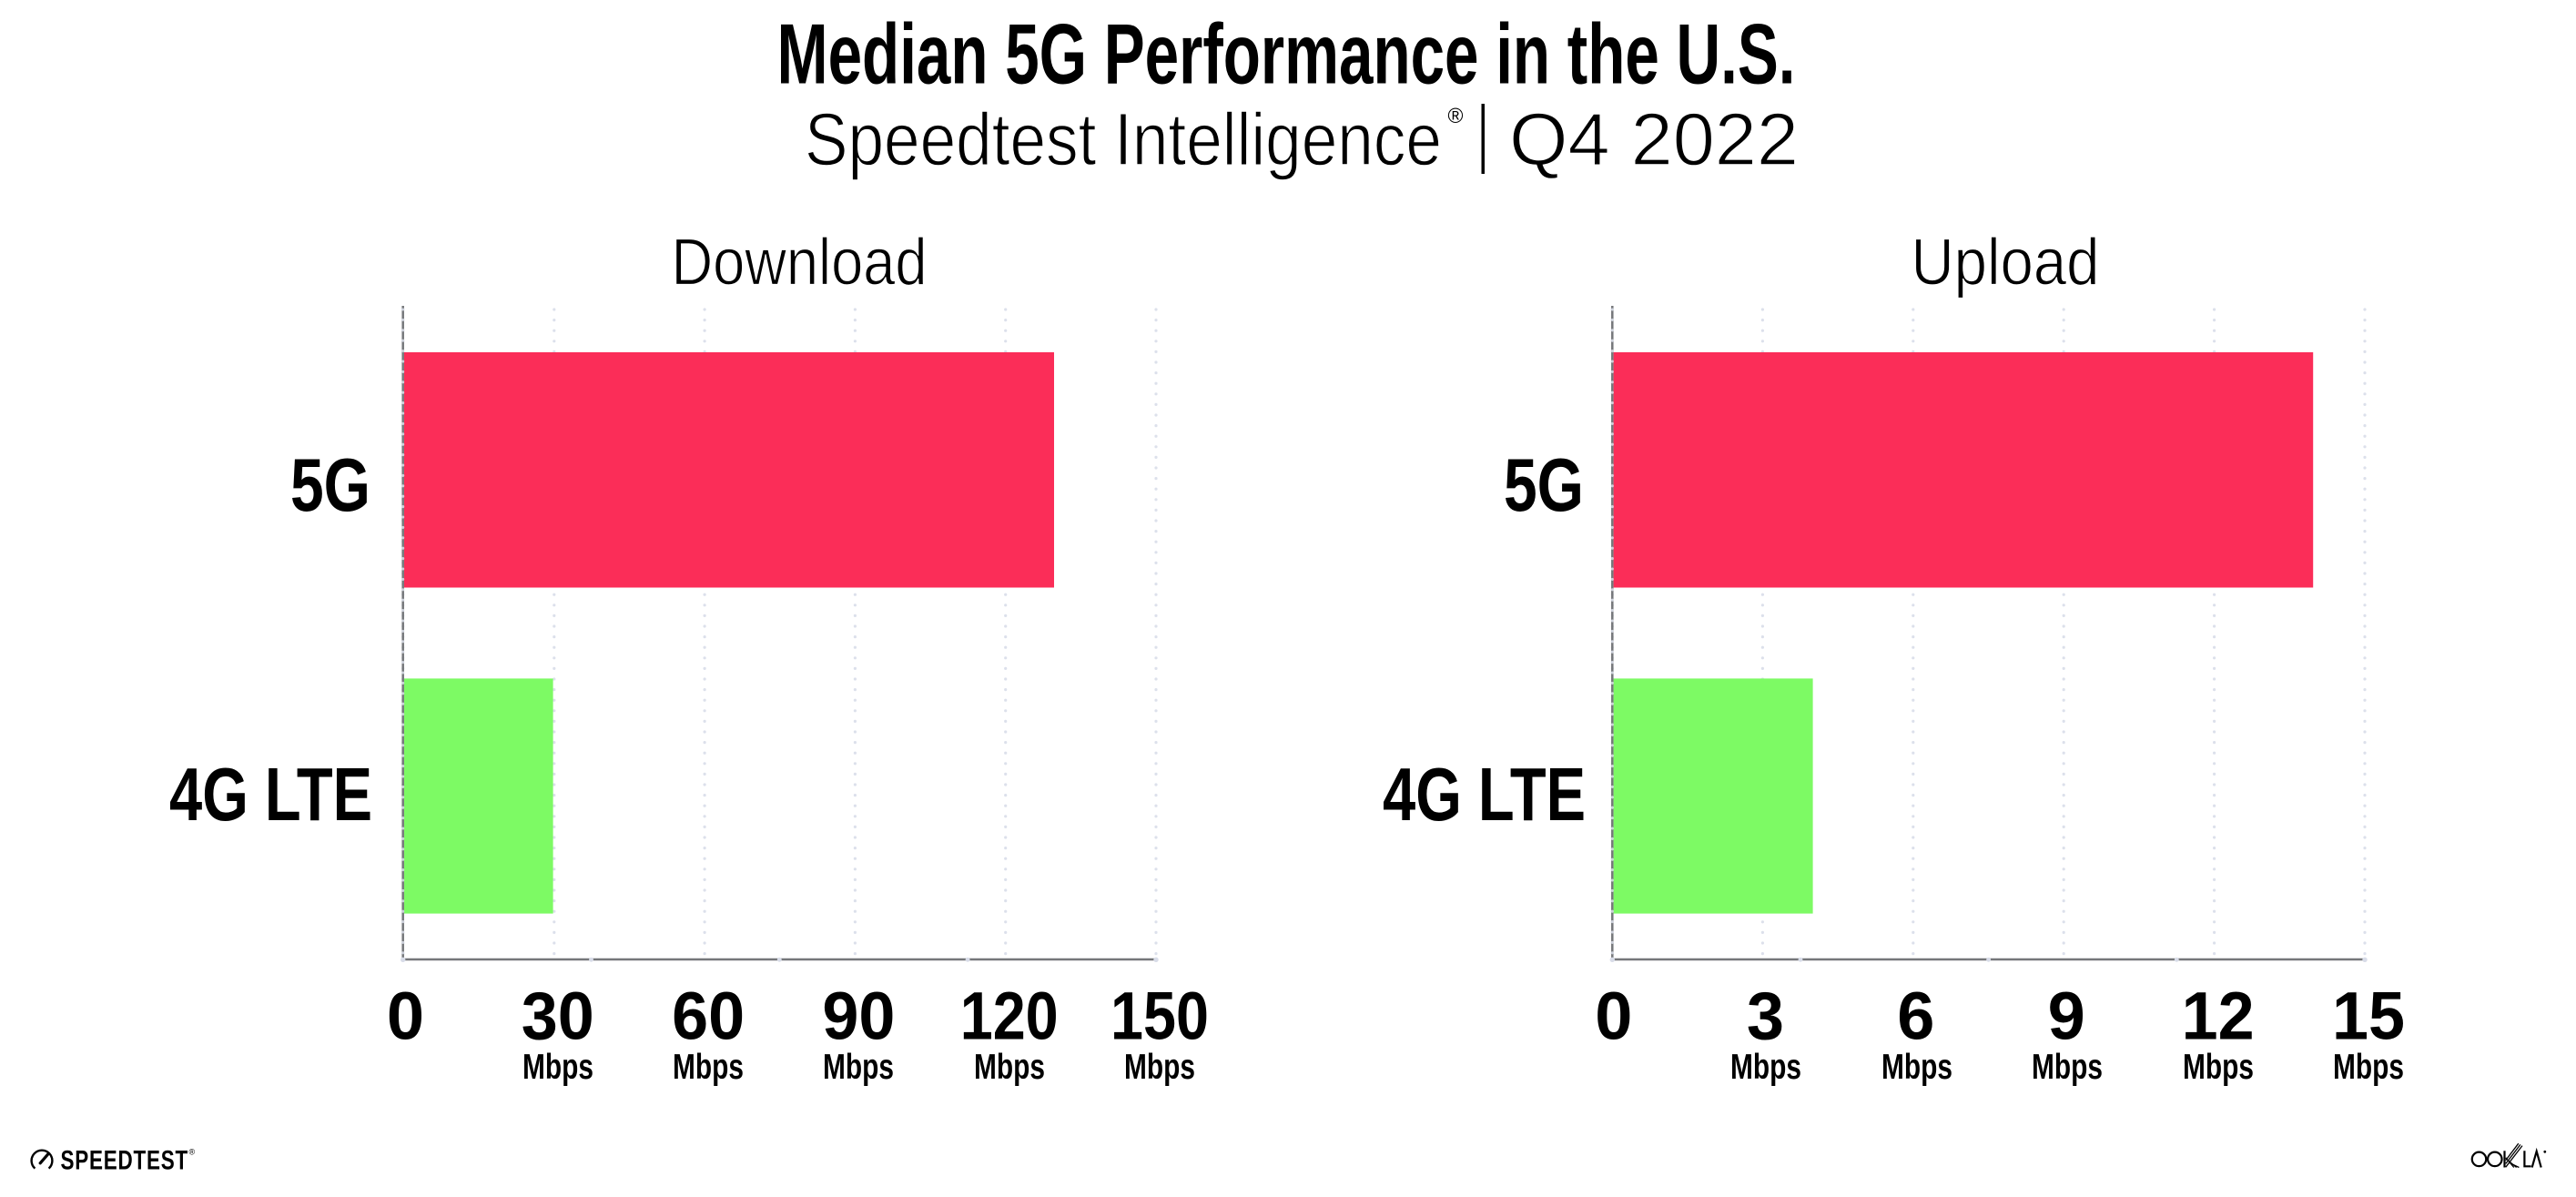  Describe the element at coordinates (708, 1017) in the screenshot. I see `svg-text: 60` at that location.